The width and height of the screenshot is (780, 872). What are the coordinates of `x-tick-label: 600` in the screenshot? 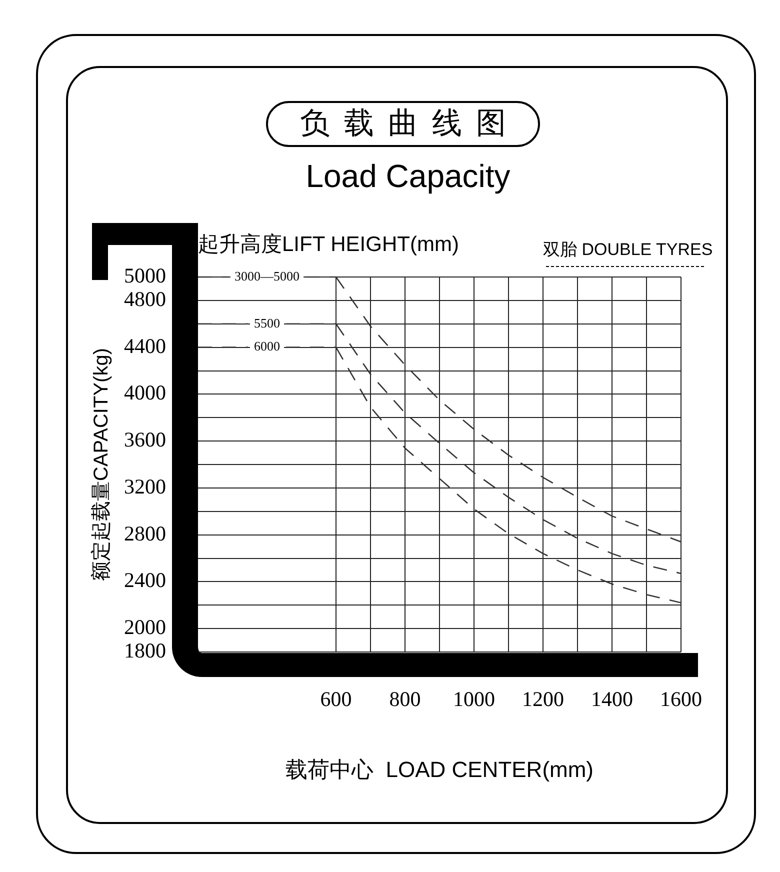 It's located at (336, 699).